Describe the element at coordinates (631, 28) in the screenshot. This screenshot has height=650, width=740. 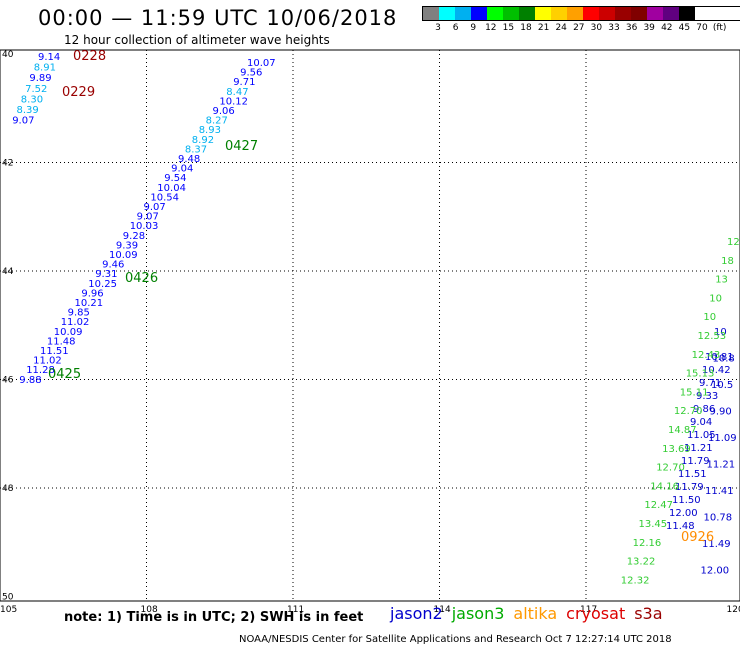
I see `legend-label: 36` at that location.